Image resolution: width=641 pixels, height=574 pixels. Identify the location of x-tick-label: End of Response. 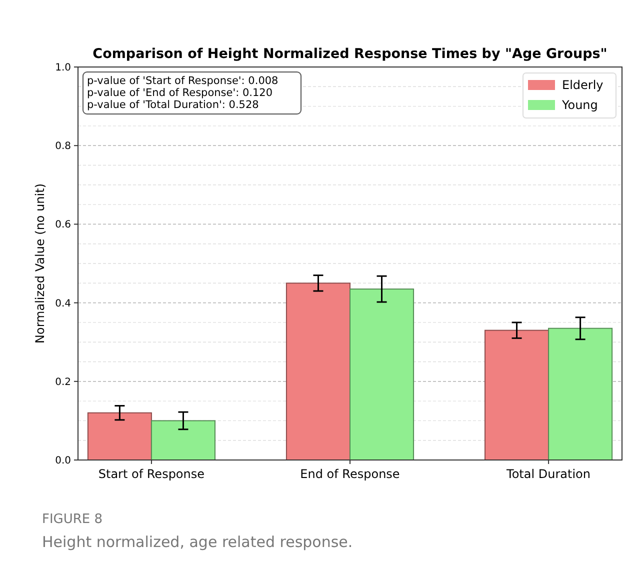
(350, 474).